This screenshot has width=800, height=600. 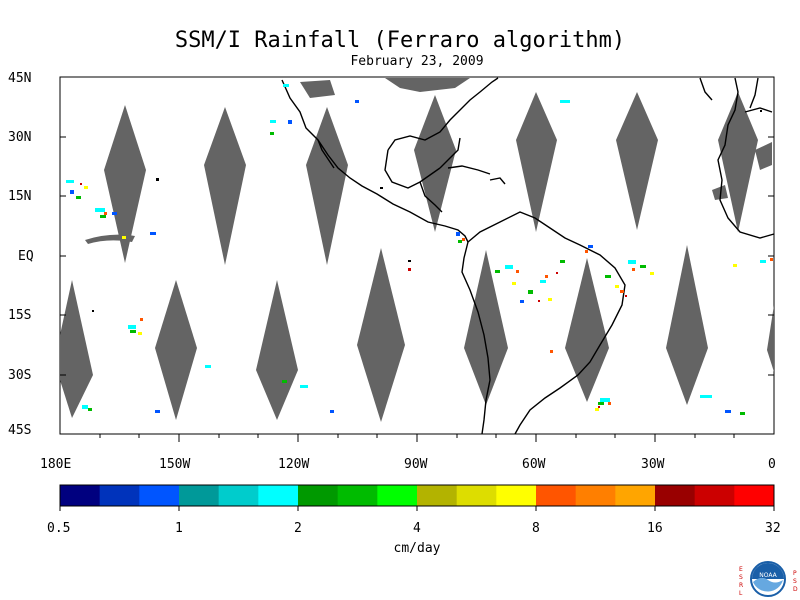 What do you see at coordinates (534, 464) in the screenshot?
I see `lon-label: 60W` at bounding box center [534, 464].